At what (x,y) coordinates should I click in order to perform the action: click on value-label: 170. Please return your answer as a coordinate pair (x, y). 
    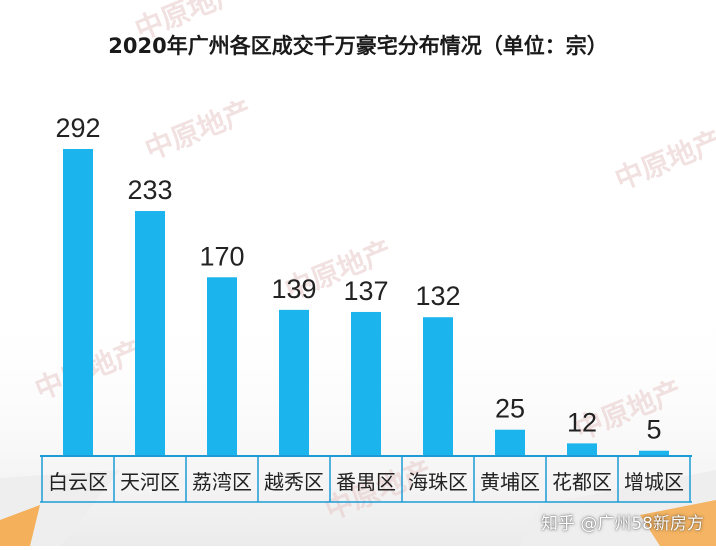
    Looking at the image, I should click on (221, 256).